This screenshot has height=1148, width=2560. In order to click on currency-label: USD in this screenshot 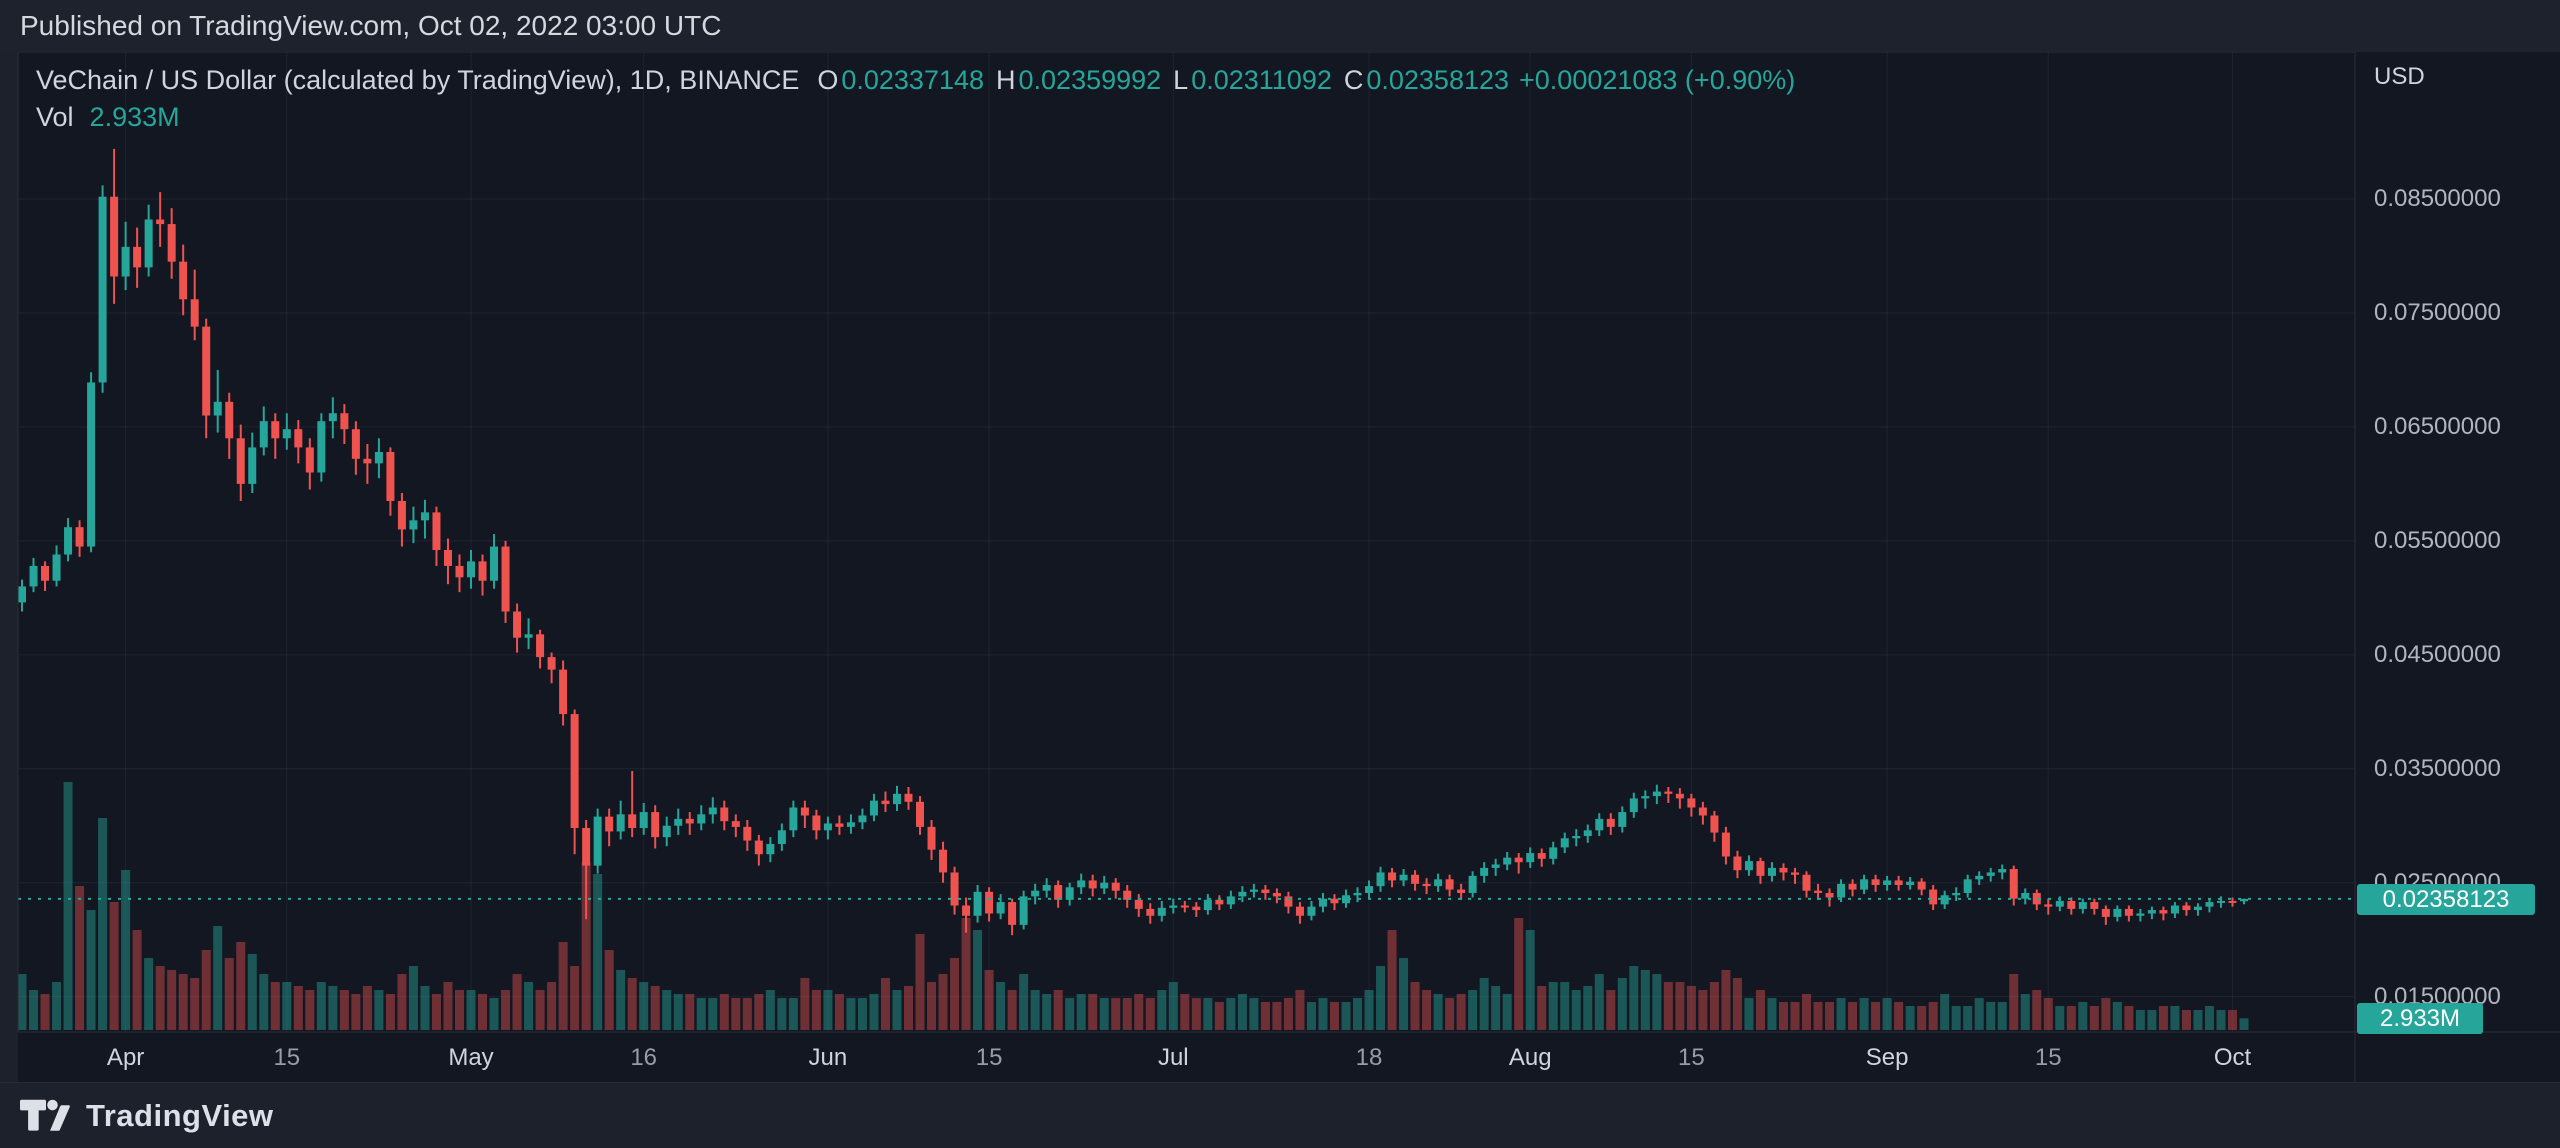, I will do `click(2399, 76)`.